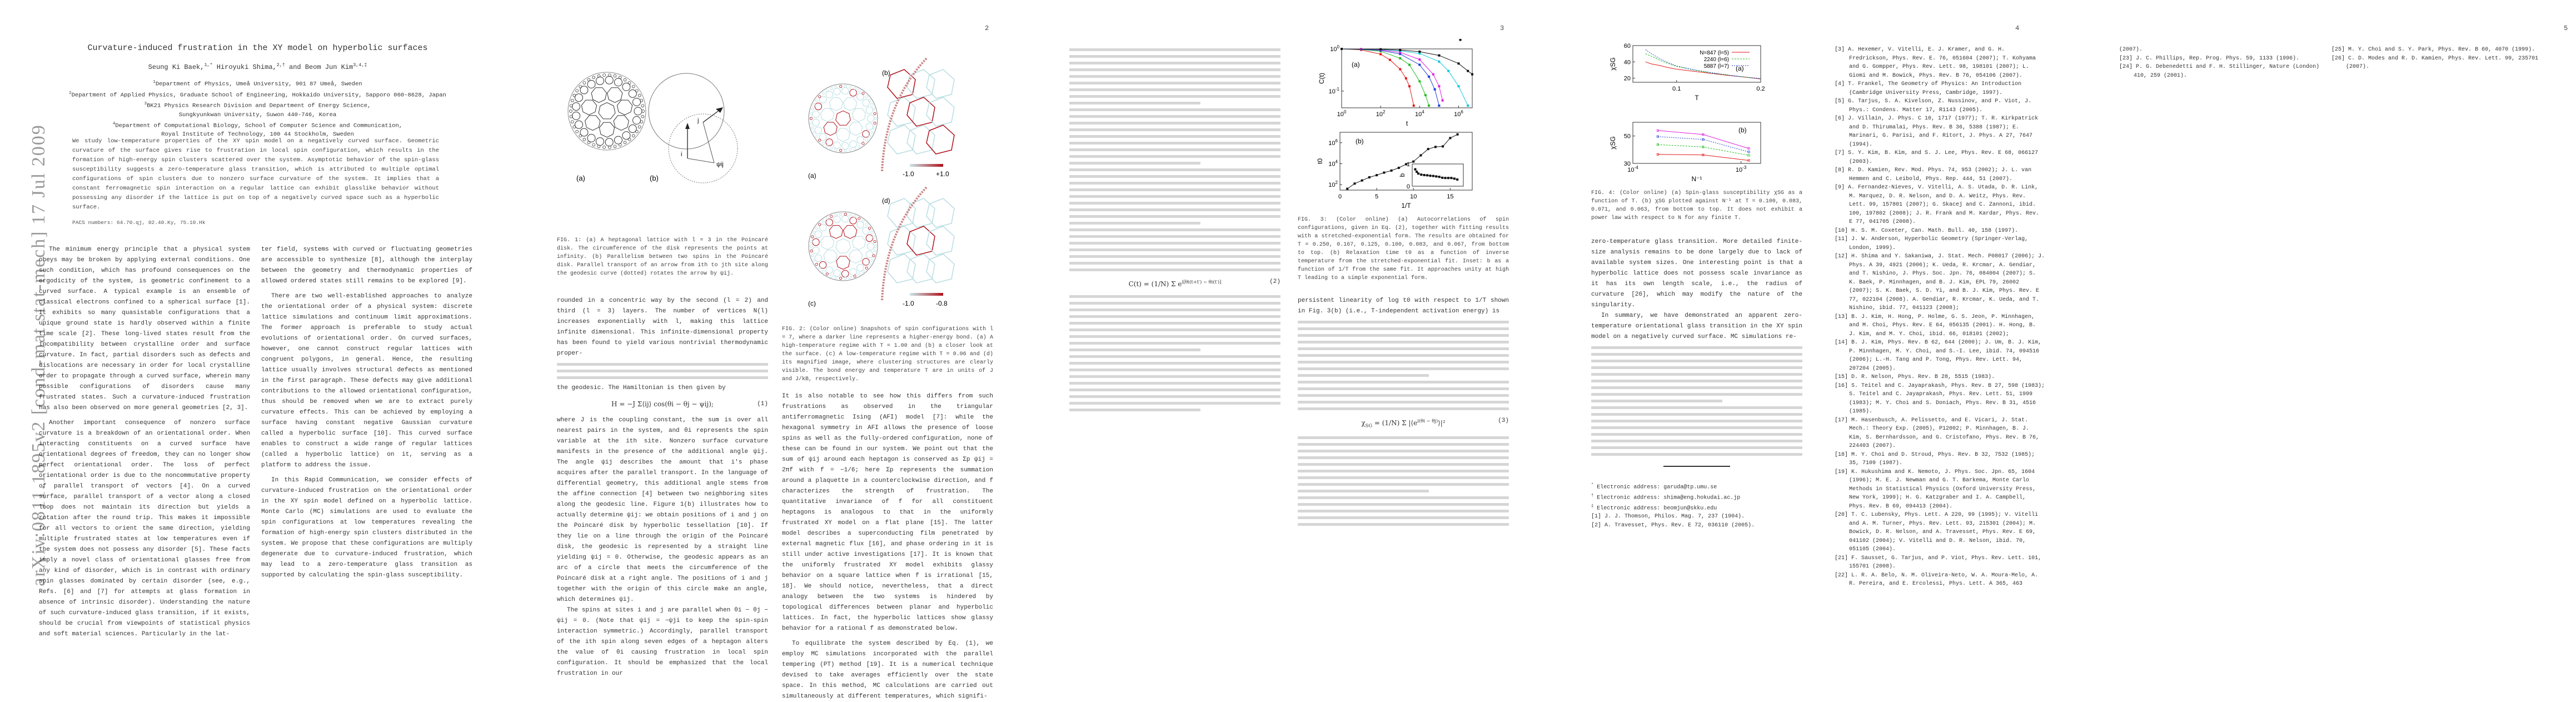  I want to click on page-number: 2, so click(987, 28).